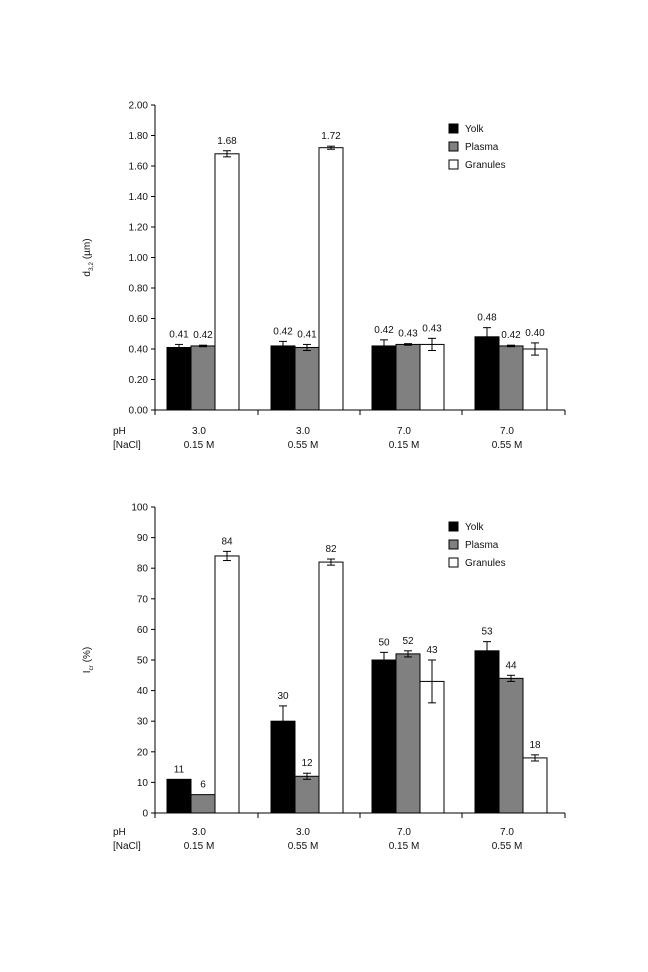  What do you see at coordinates (307, 763) in the screenshot?
I see `data-label-plasma: 12` at bounding box center [307, 763].